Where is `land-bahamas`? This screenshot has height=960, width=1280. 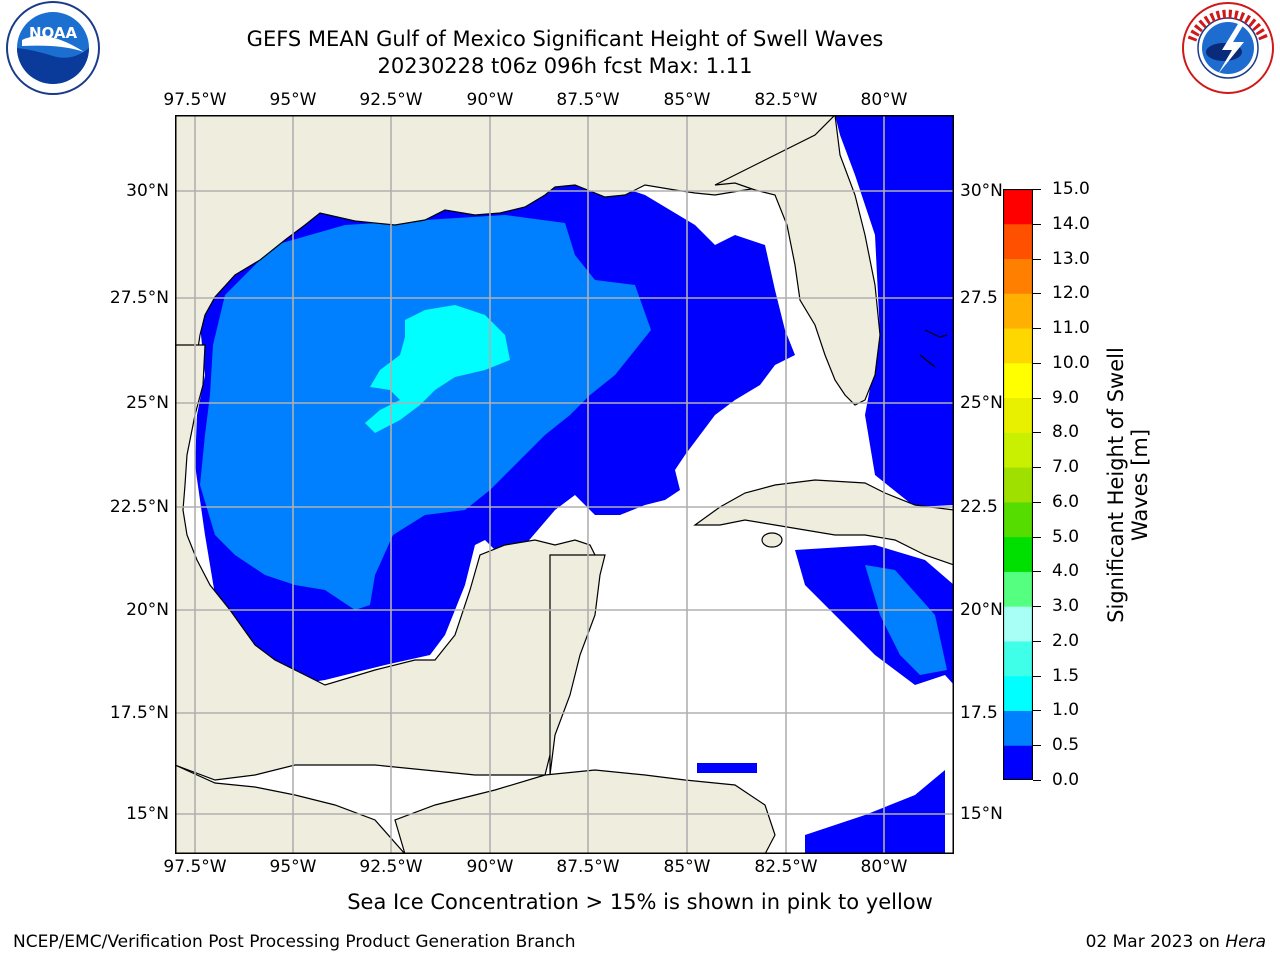
land-bahamas is located at coordinates (933, 348).